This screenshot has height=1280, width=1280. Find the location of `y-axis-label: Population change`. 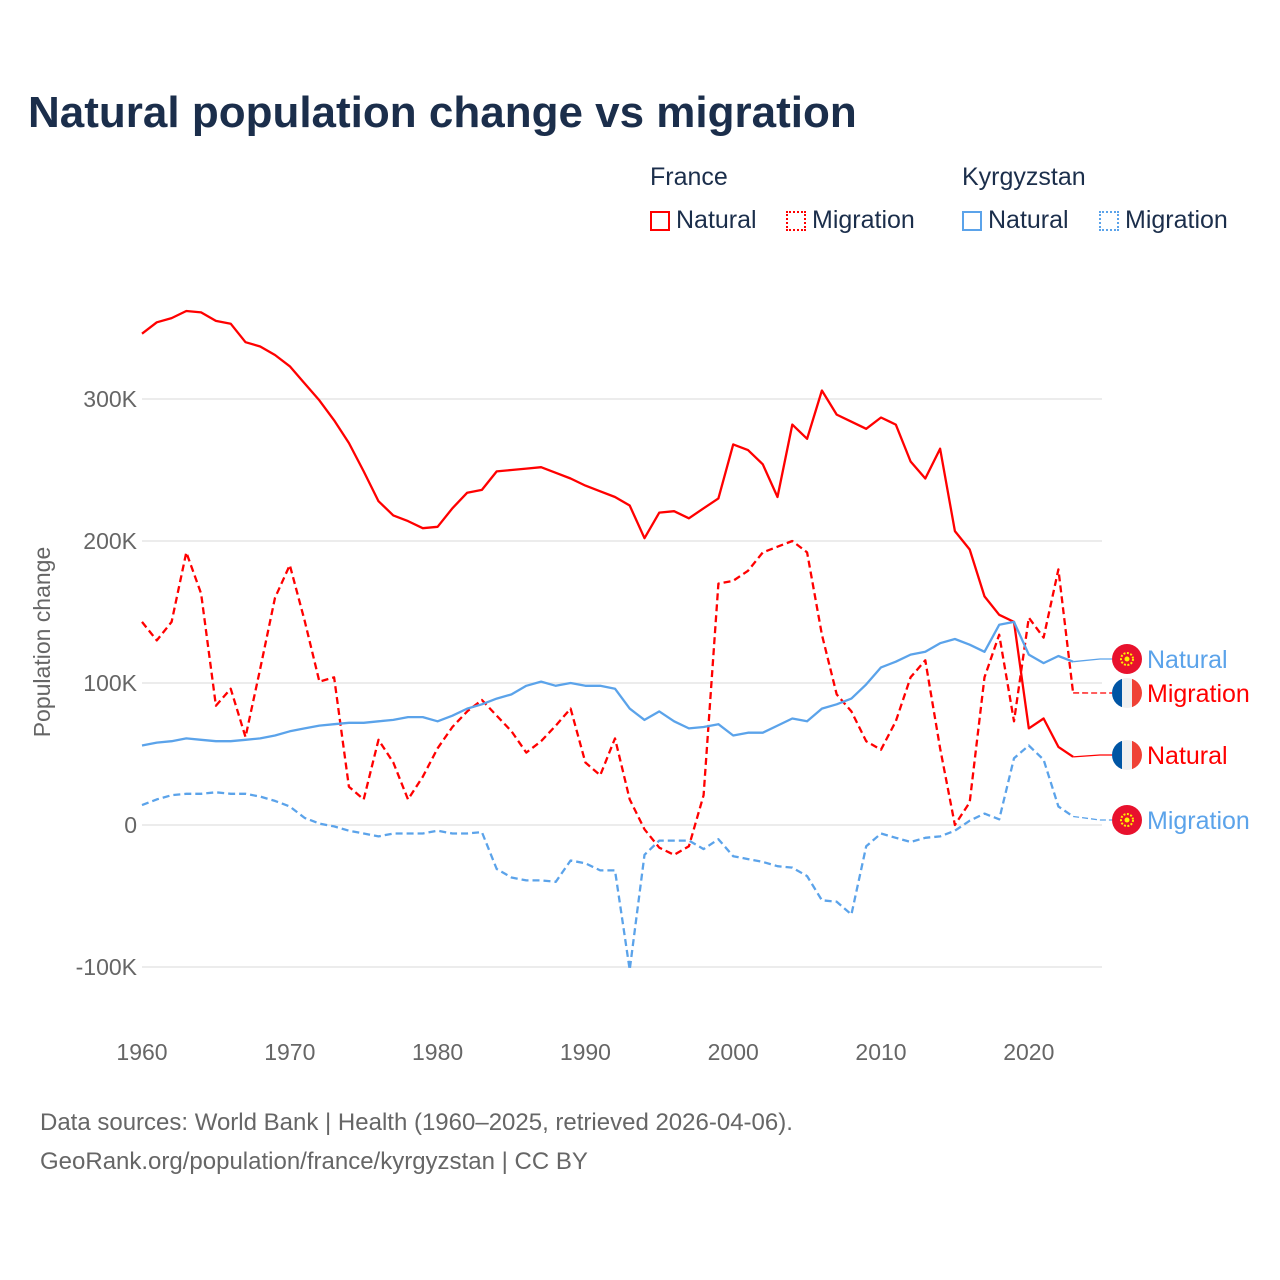

y-axis-label: Population change is located at coordinates (42, 642).